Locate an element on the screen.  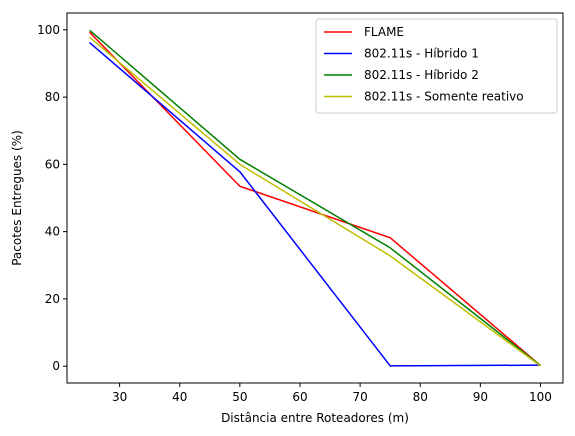
y-tick-label: 40 is located at coordinates (52, 232).